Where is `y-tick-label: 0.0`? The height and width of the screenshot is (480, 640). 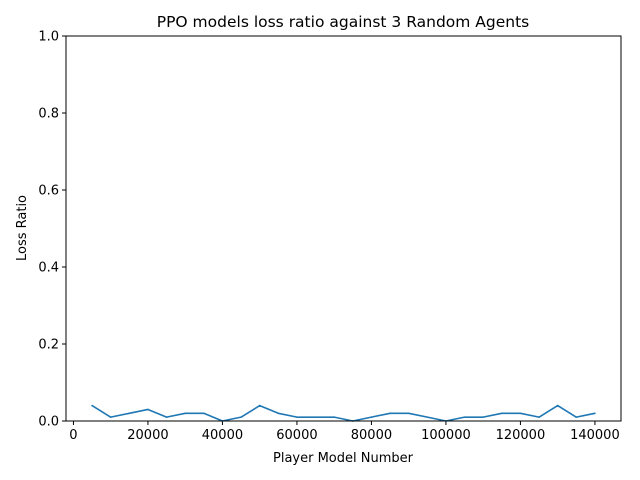
y-tick-label: 0.0 is located at coordinates (48, 422).